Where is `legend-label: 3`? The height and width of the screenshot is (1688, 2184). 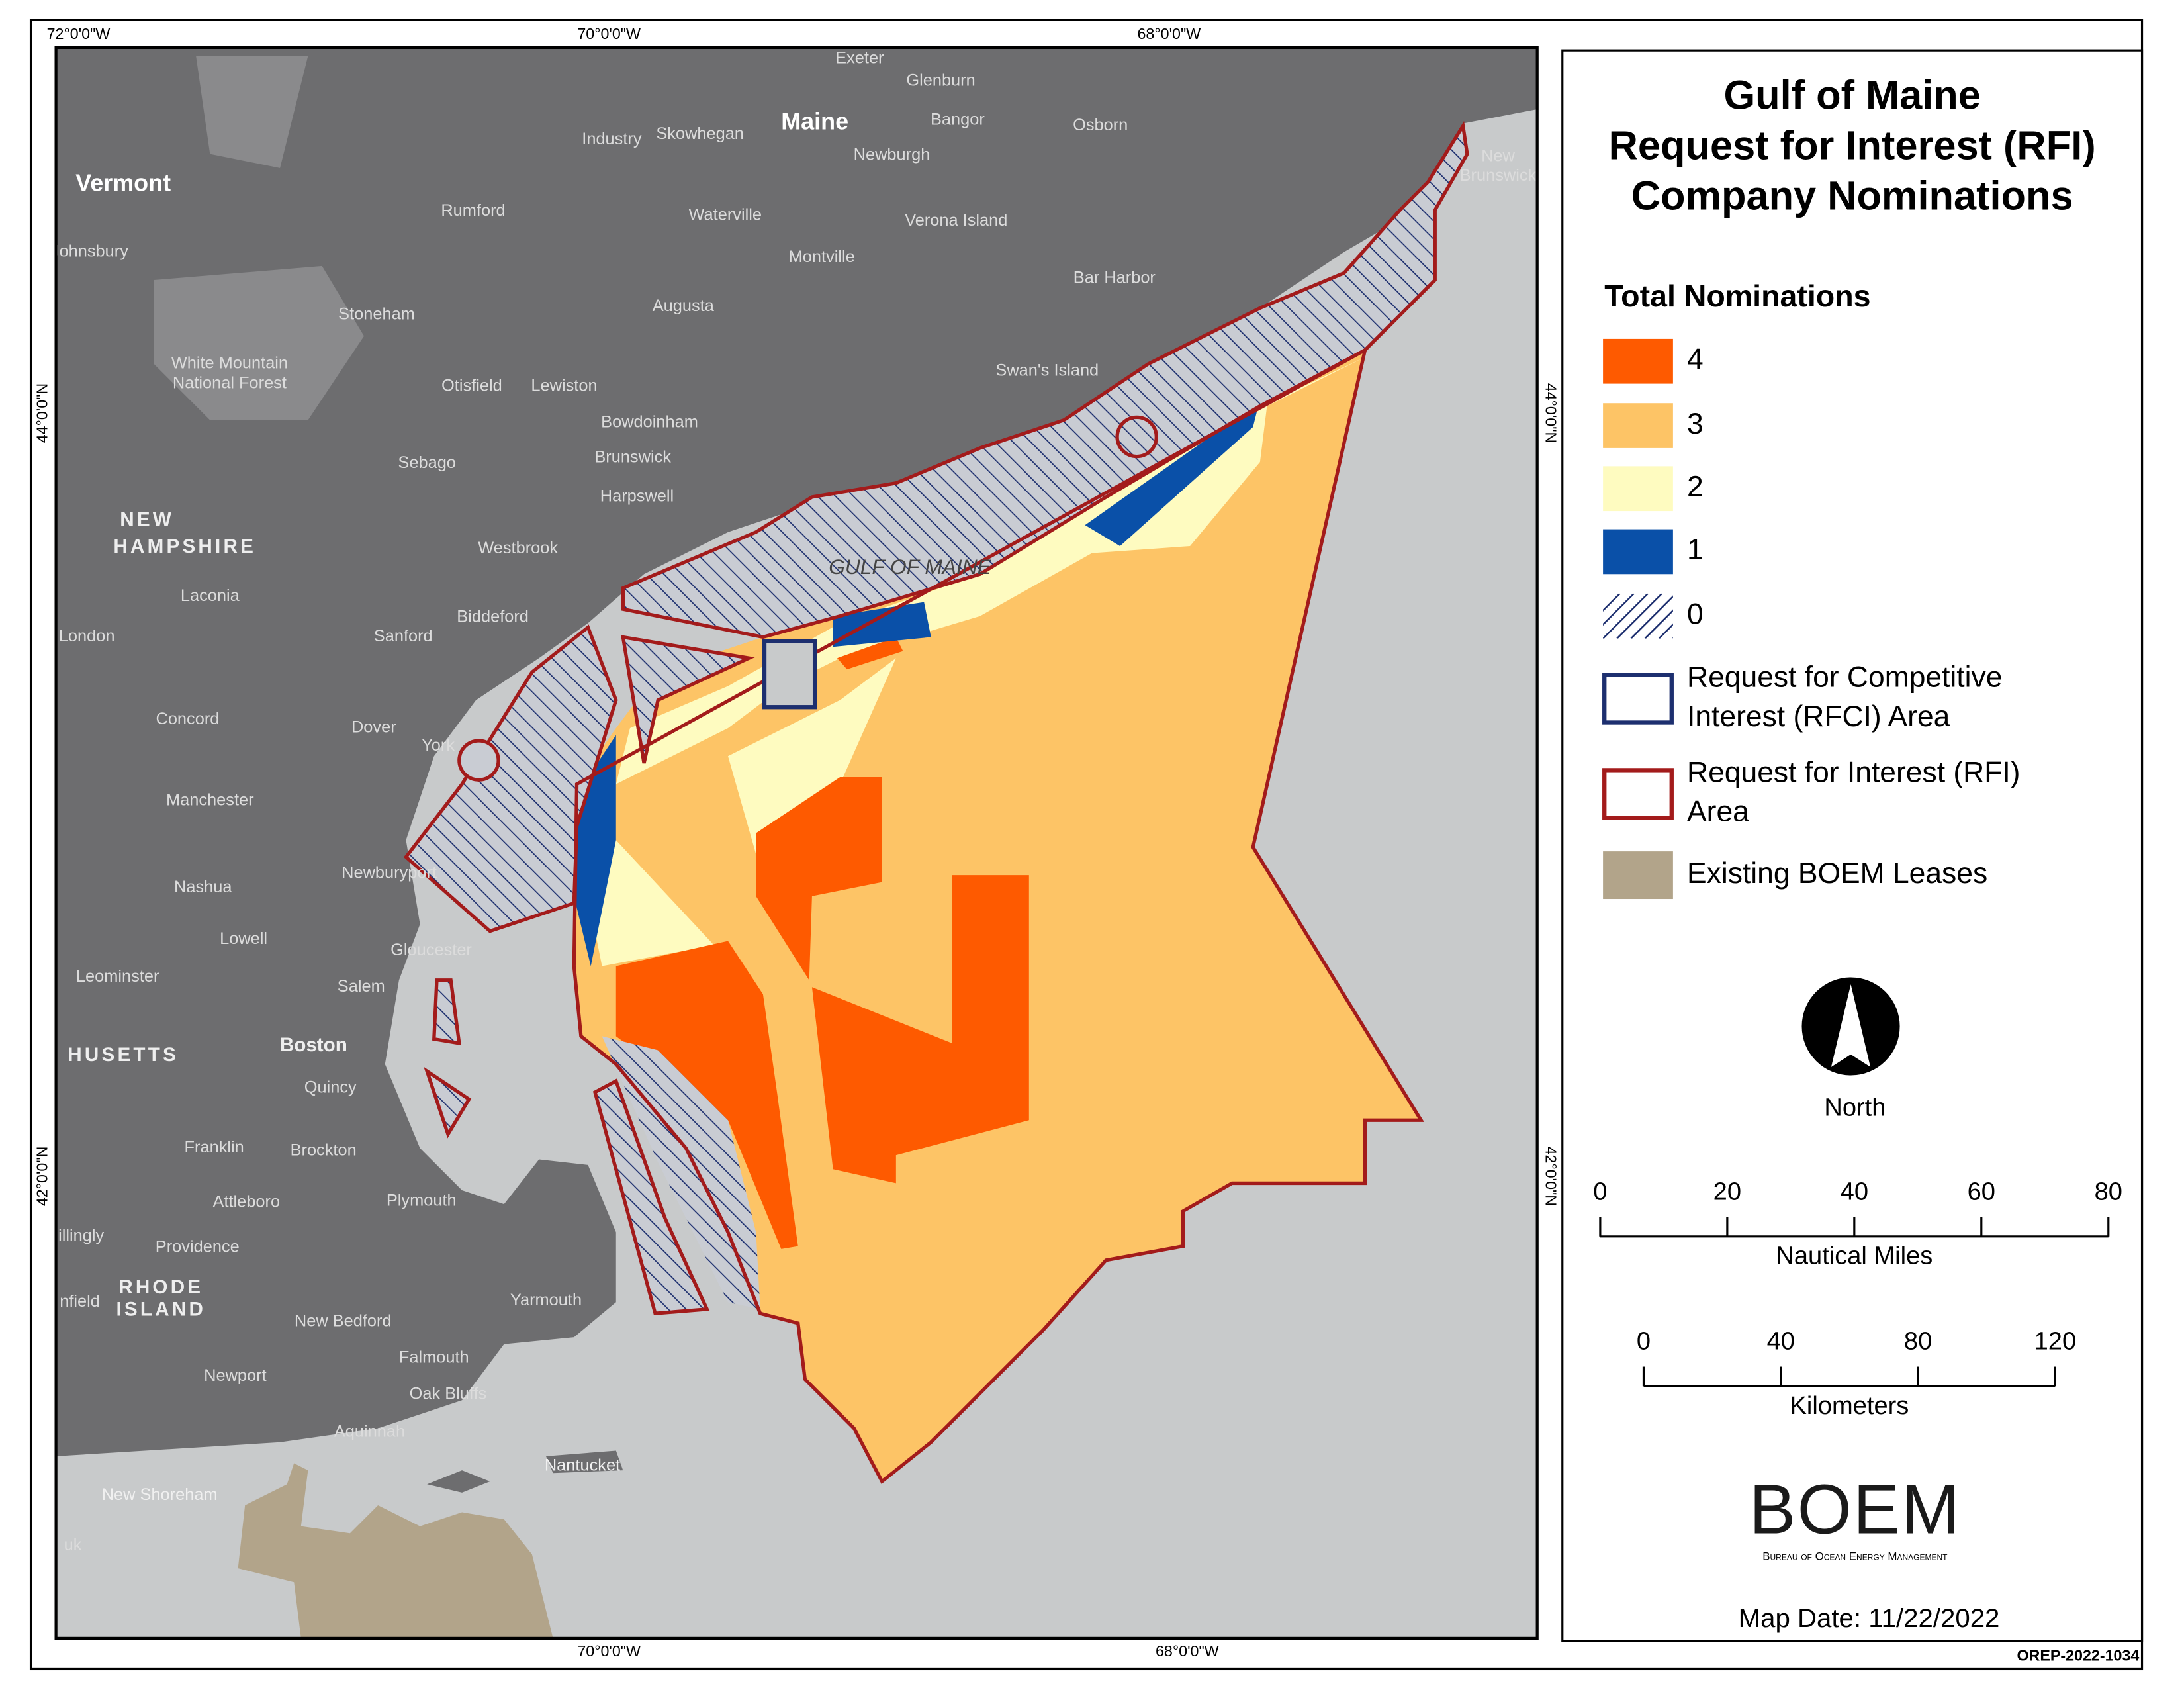
legend-label: 3 is located at coordinates (1695, 424).